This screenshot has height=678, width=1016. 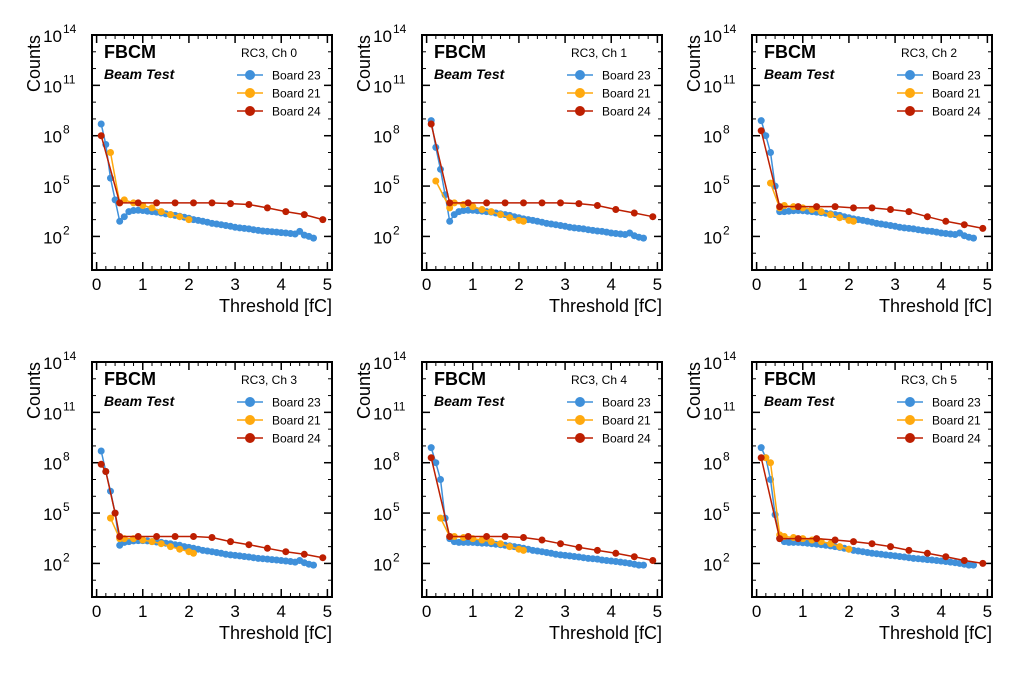 What do you see at coordinates (269, 53) in the screenshot?
I see `legend-title: RC3, Ch 0` at bounding box center [269, 53].